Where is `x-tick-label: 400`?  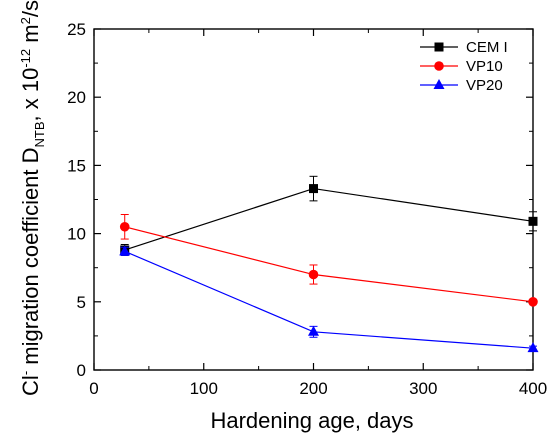 x-tick-label: 400 is located at coordinates (533, 388).